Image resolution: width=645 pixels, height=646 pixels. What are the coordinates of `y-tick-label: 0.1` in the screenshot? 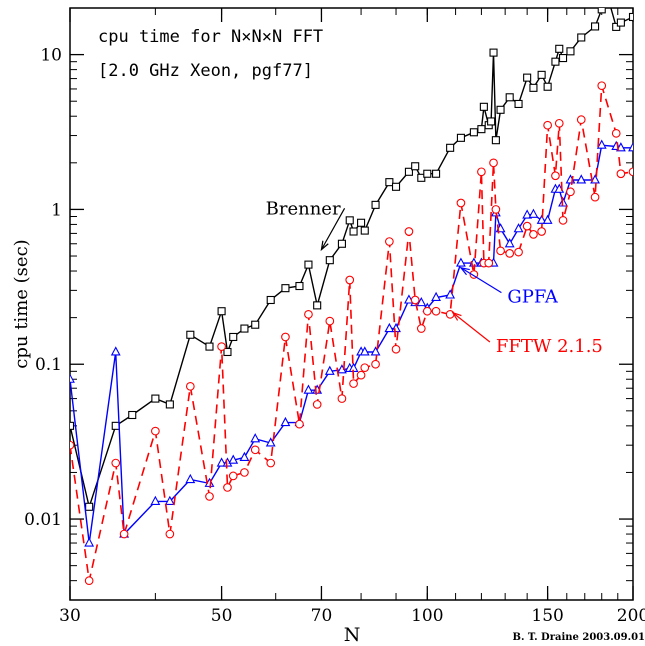 It's located at (48, 365).